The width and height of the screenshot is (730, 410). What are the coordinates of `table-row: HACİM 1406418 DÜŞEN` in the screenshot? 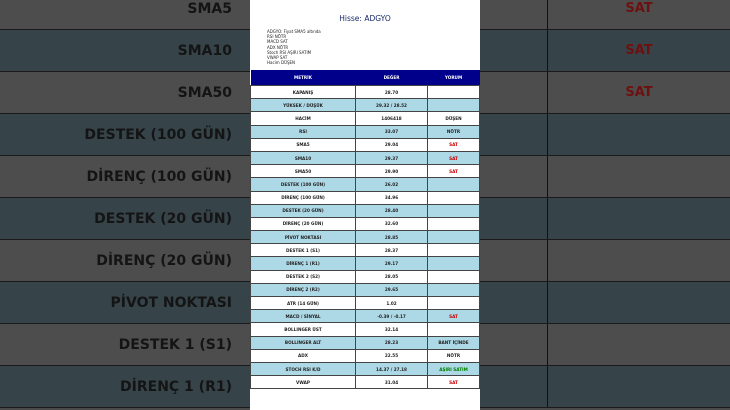 It's located at (365, 118).